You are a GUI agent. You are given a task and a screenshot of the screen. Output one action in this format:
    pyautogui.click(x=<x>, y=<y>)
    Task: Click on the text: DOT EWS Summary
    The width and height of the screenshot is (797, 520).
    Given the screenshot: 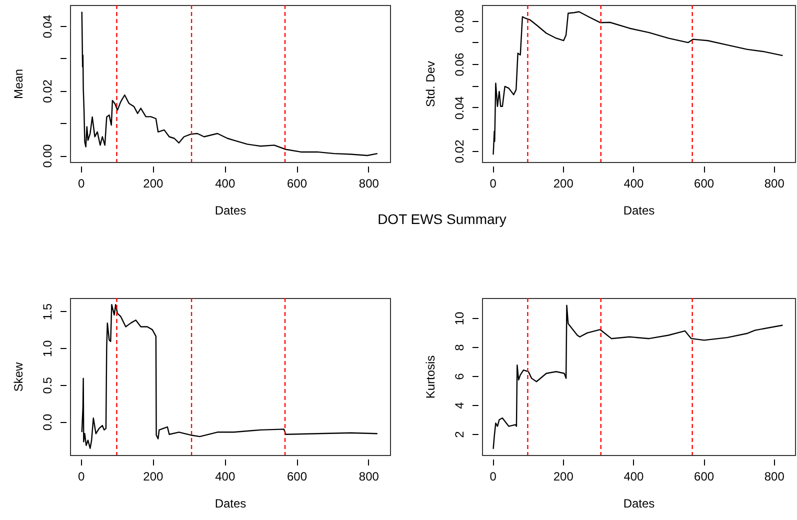 What is the action you would take?
    pyautogui.click(x=442, y=219)
    